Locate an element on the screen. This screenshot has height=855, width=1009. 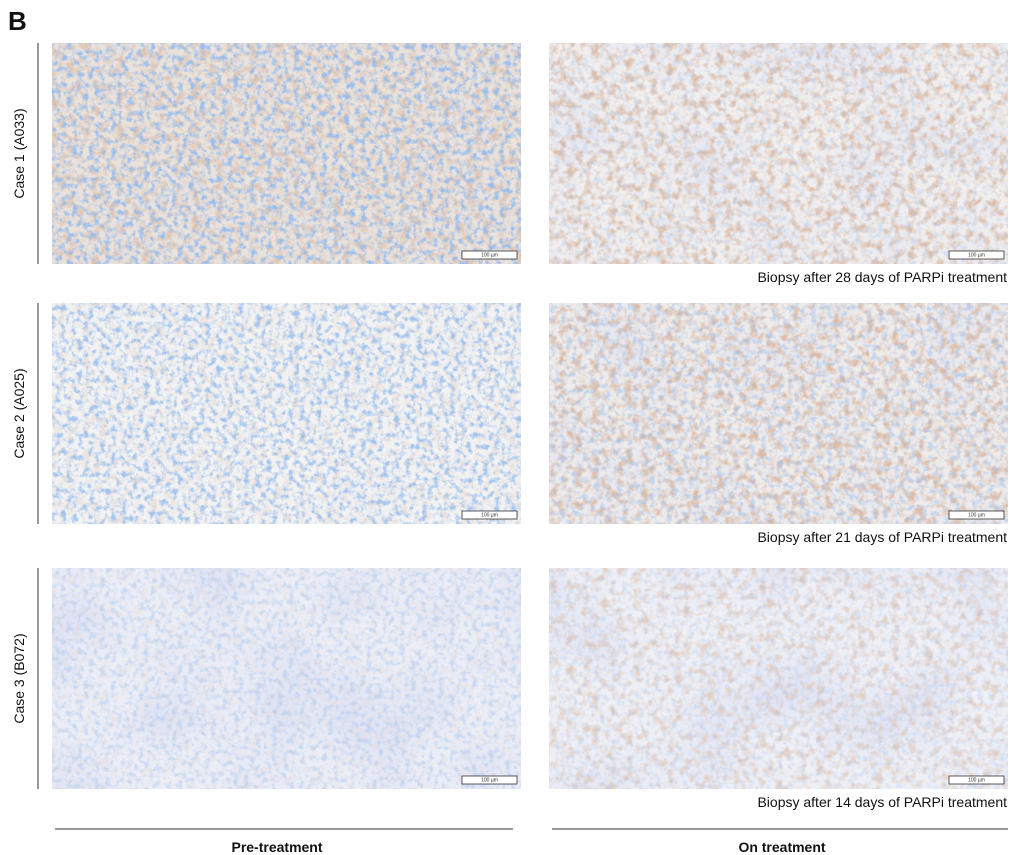
caption: Biopsy after 14 days of PARPi treatment is located at coordinates (882, 802).